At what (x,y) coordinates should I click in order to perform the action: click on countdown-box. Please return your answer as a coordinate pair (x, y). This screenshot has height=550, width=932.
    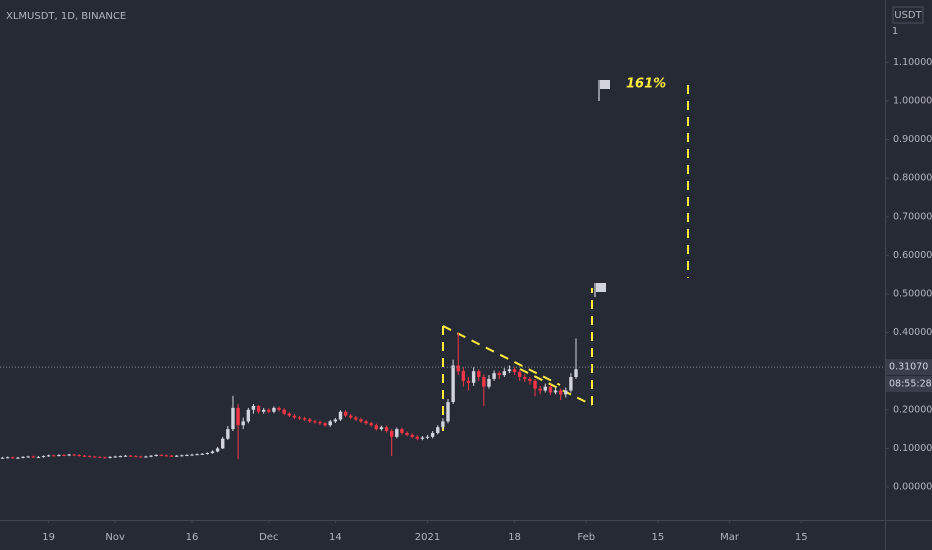
    Looking at the image, I should click on (909, 384).